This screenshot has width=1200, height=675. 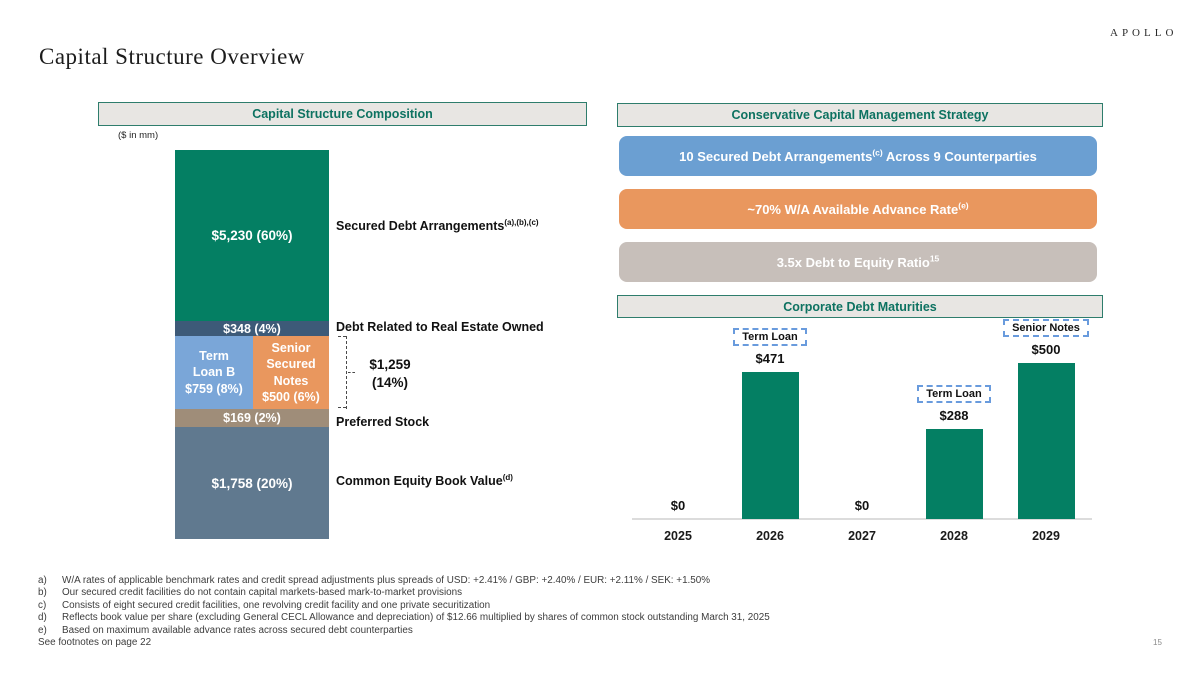 I want to click on segment-senior-secured-notes: Senior Secured Notes $500 (6%), so click(x=291, y=372).